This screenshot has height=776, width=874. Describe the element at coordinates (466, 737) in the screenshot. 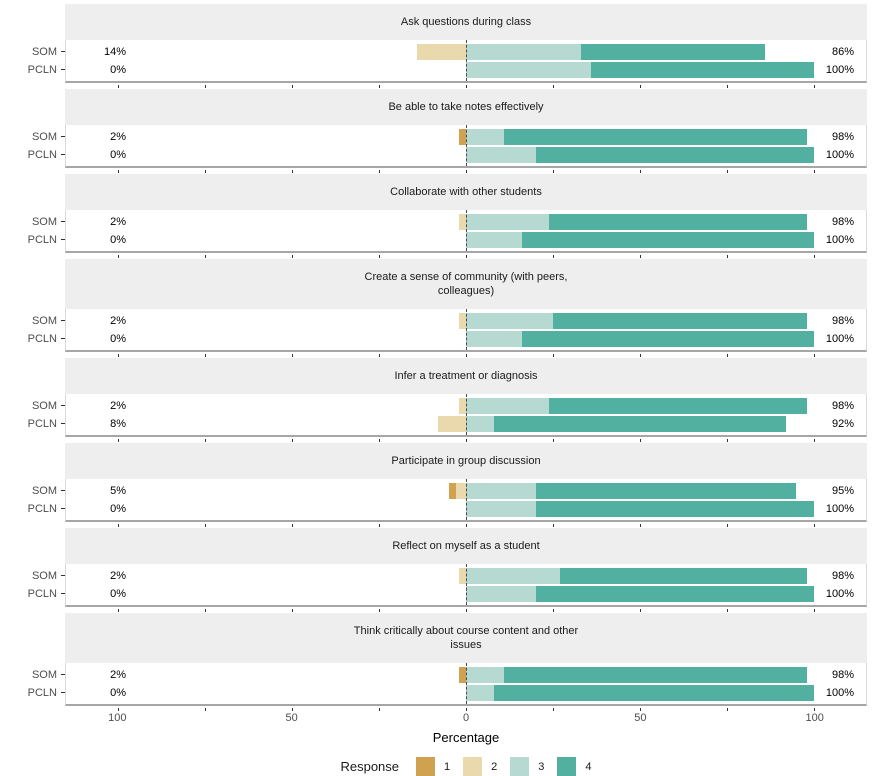

I see `x-axis-title: Percentage` at that location.